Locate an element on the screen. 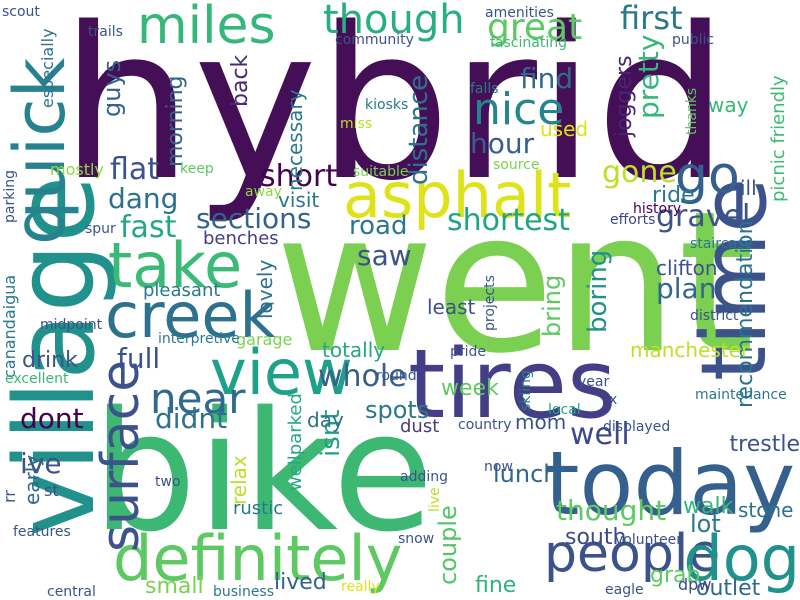 The height and width of the screenshot is (600, 800). cloud-word: midpoint is located at coordinates (71, 325).